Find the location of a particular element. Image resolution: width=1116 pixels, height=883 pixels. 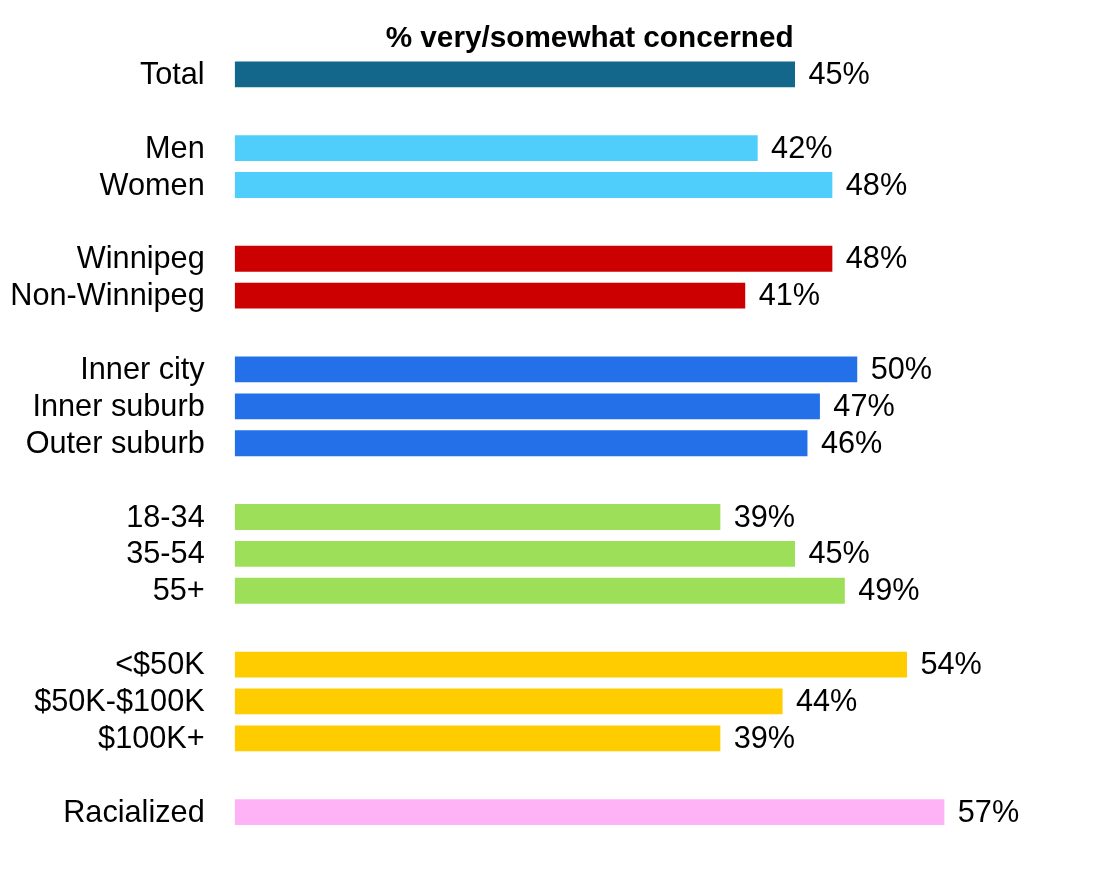

y-tick-label: Racialized is located at coordinates (134, 811).